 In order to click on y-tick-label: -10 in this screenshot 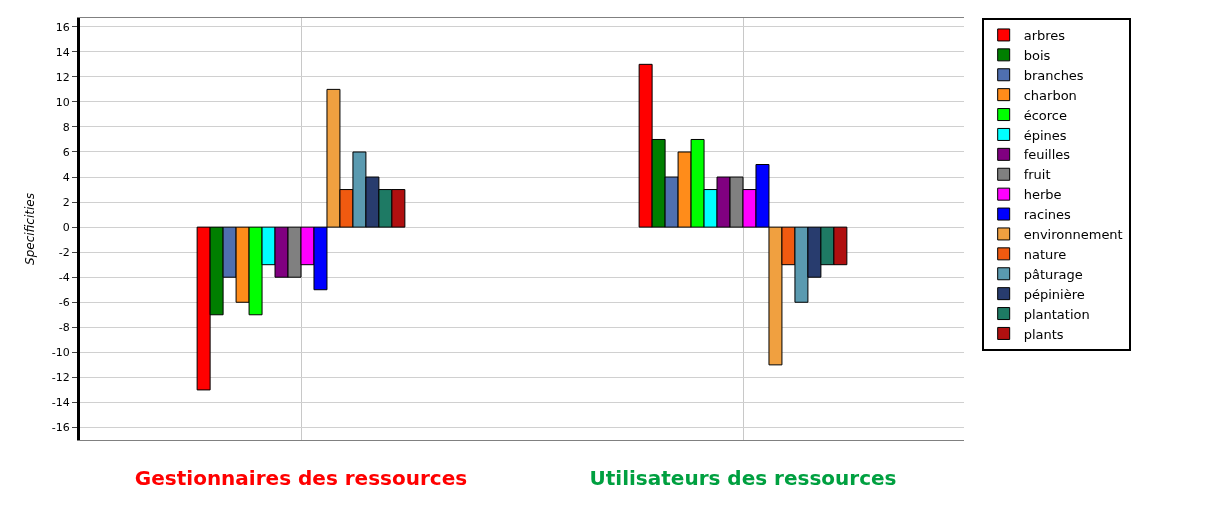, I will do `click(60, 353)`.